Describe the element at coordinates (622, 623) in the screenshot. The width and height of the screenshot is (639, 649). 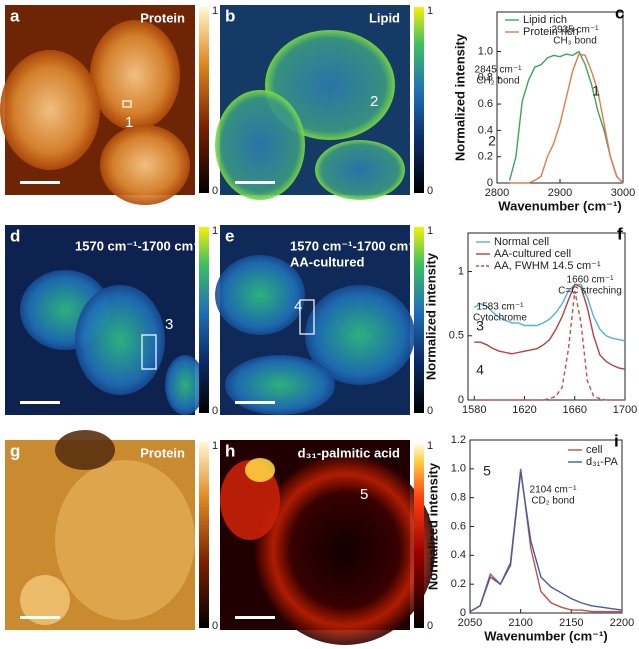
I see `x-tick-label: 2200` at that location.